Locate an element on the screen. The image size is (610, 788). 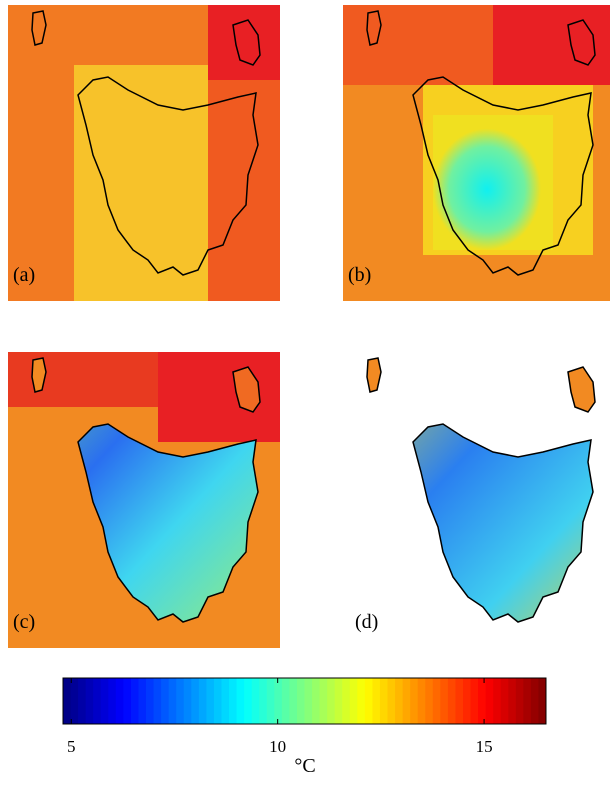
panel-label: (d) is located at coordinates (366, 622).